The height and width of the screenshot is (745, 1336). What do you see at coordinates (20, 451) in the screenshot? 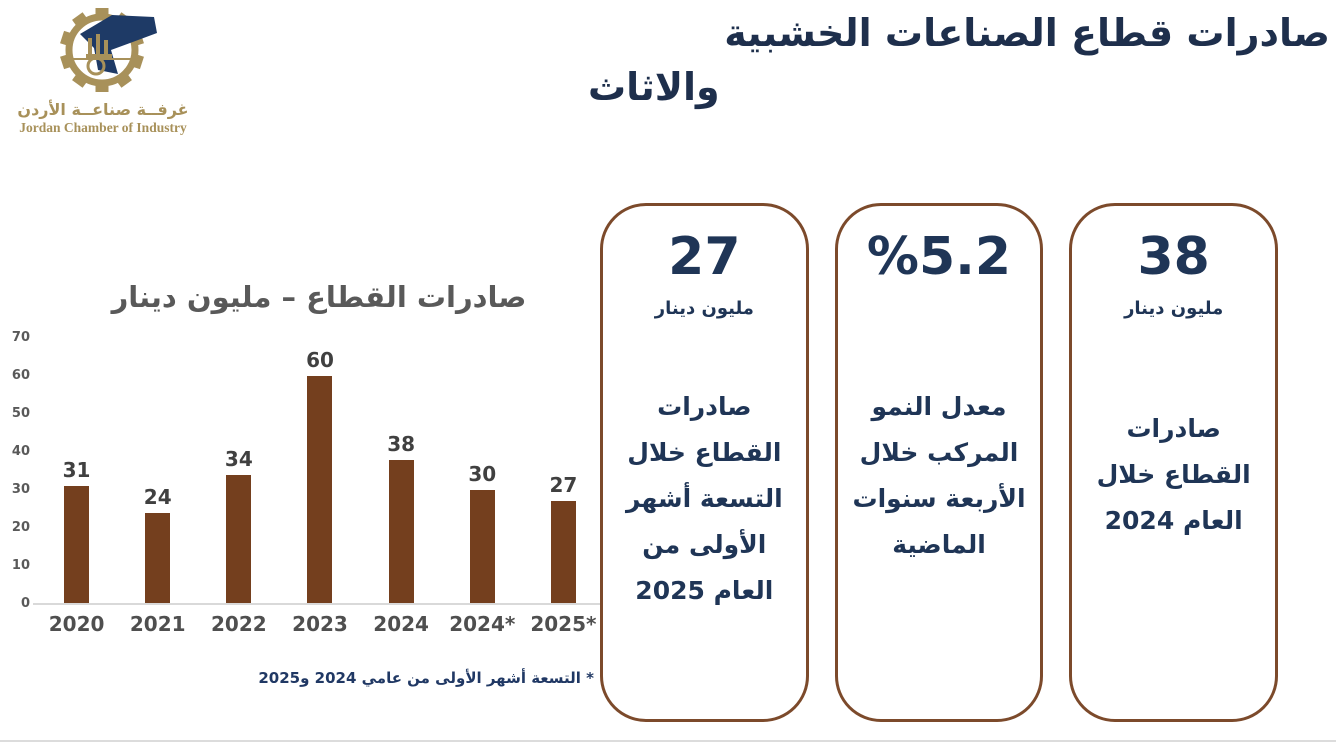
I see `y-tick-40: 40` at bounding box center [20, 451].